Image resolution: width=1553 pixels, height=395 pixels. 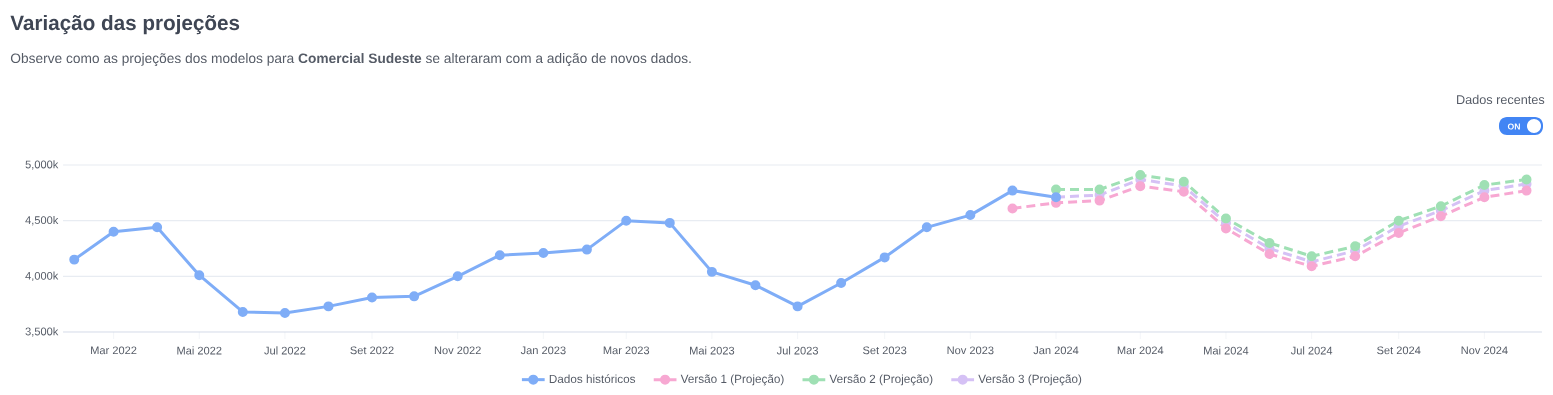 What do you see at coordinates (42, 332) in the screenshot?
I see `y-tick-label: 3,500k` at bounding box center [42, 332].